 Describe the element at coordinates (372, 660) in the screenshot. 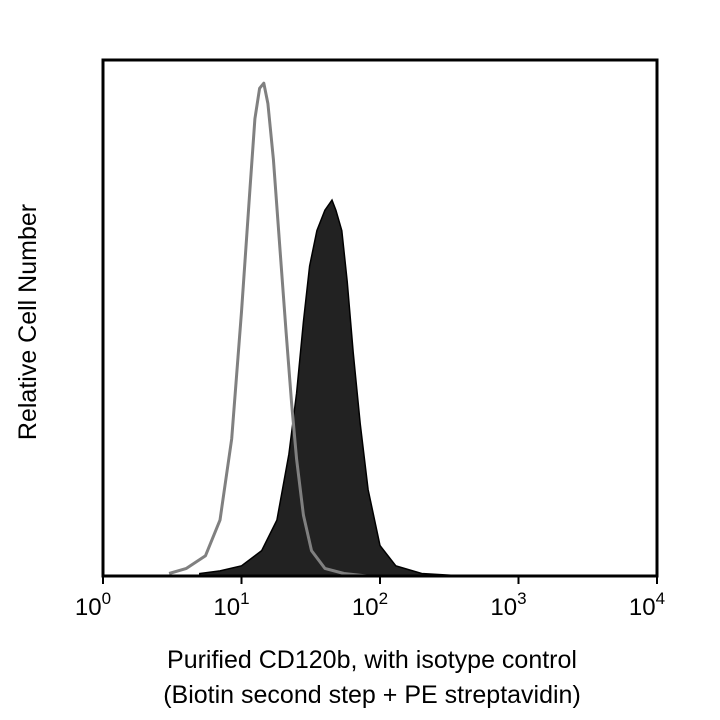

I see `x-axis-label-line-1: Purified CD120b, with isotype control` at that location.